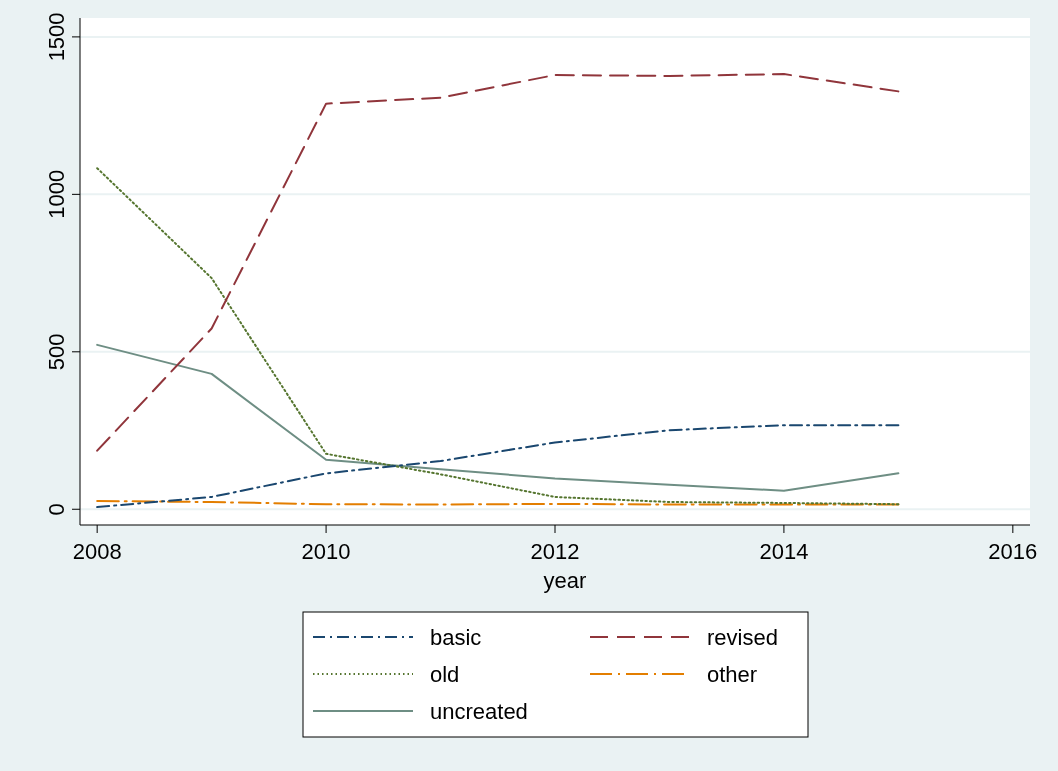 The height and width of the screenshot is (771, 1058). I want to click on legend-label: revised, so click(742, 637).